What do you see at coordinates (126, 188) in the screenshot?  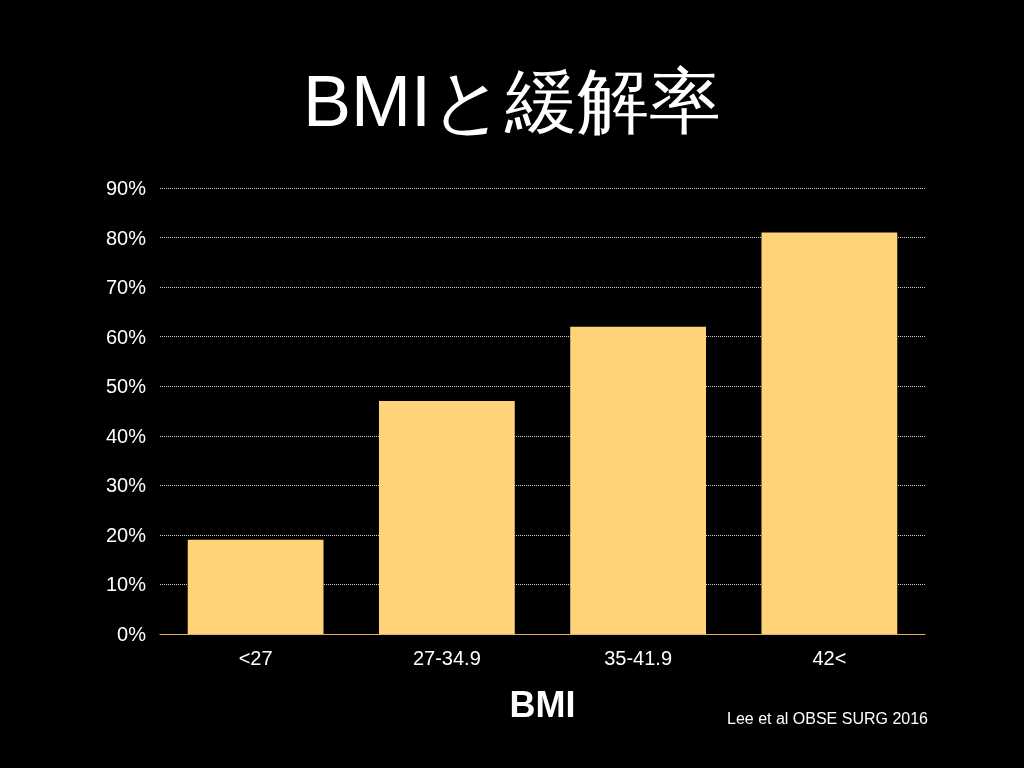 I see `y-tick-label: 90%` at bounding box center [126, 188].